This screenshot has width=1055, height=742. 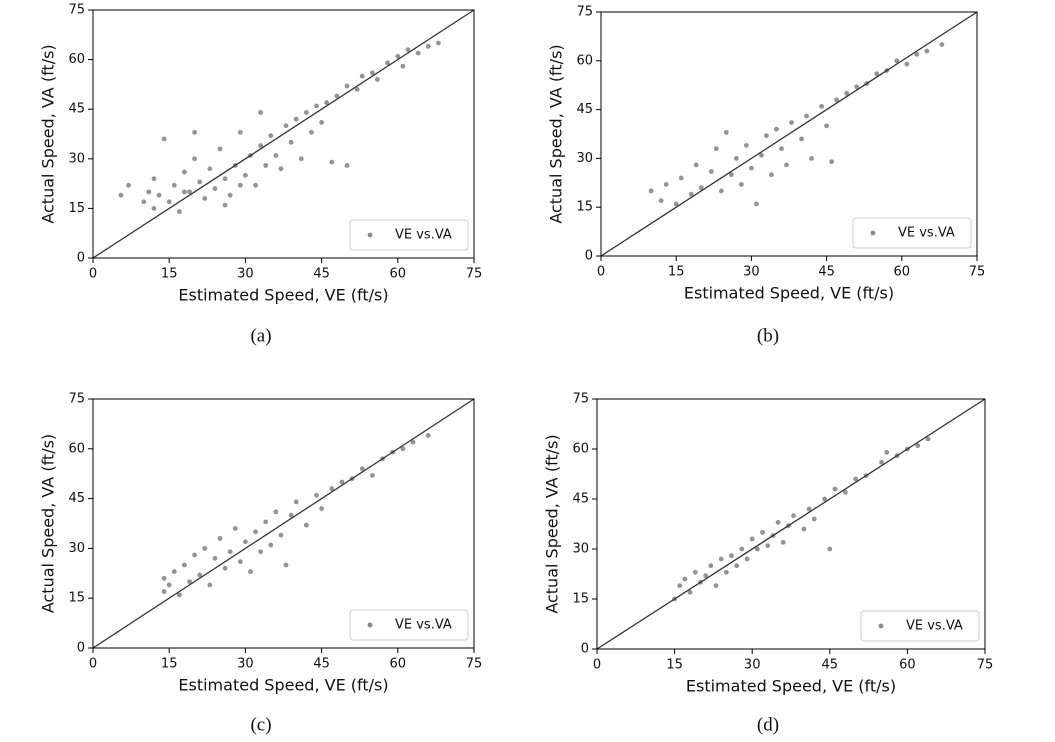 What do you see at coordinates (674, 665) in the screenshot?
I see `x-tick-label: 15` at bounding box center [674, 665].